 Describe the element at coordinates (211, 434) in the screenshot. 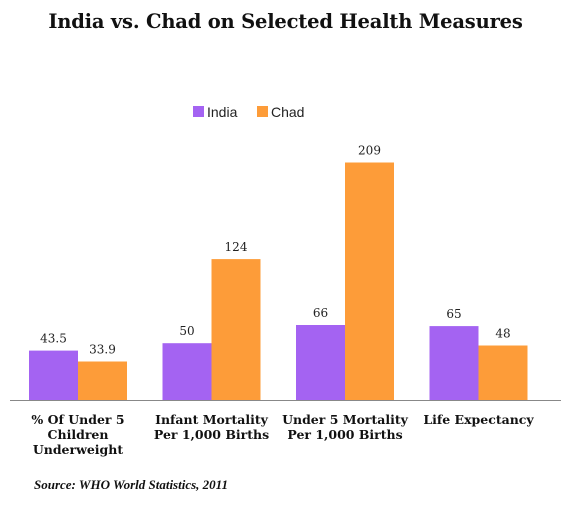

I see `category-label-1-line-1: Per 1,000 Births` at that location.